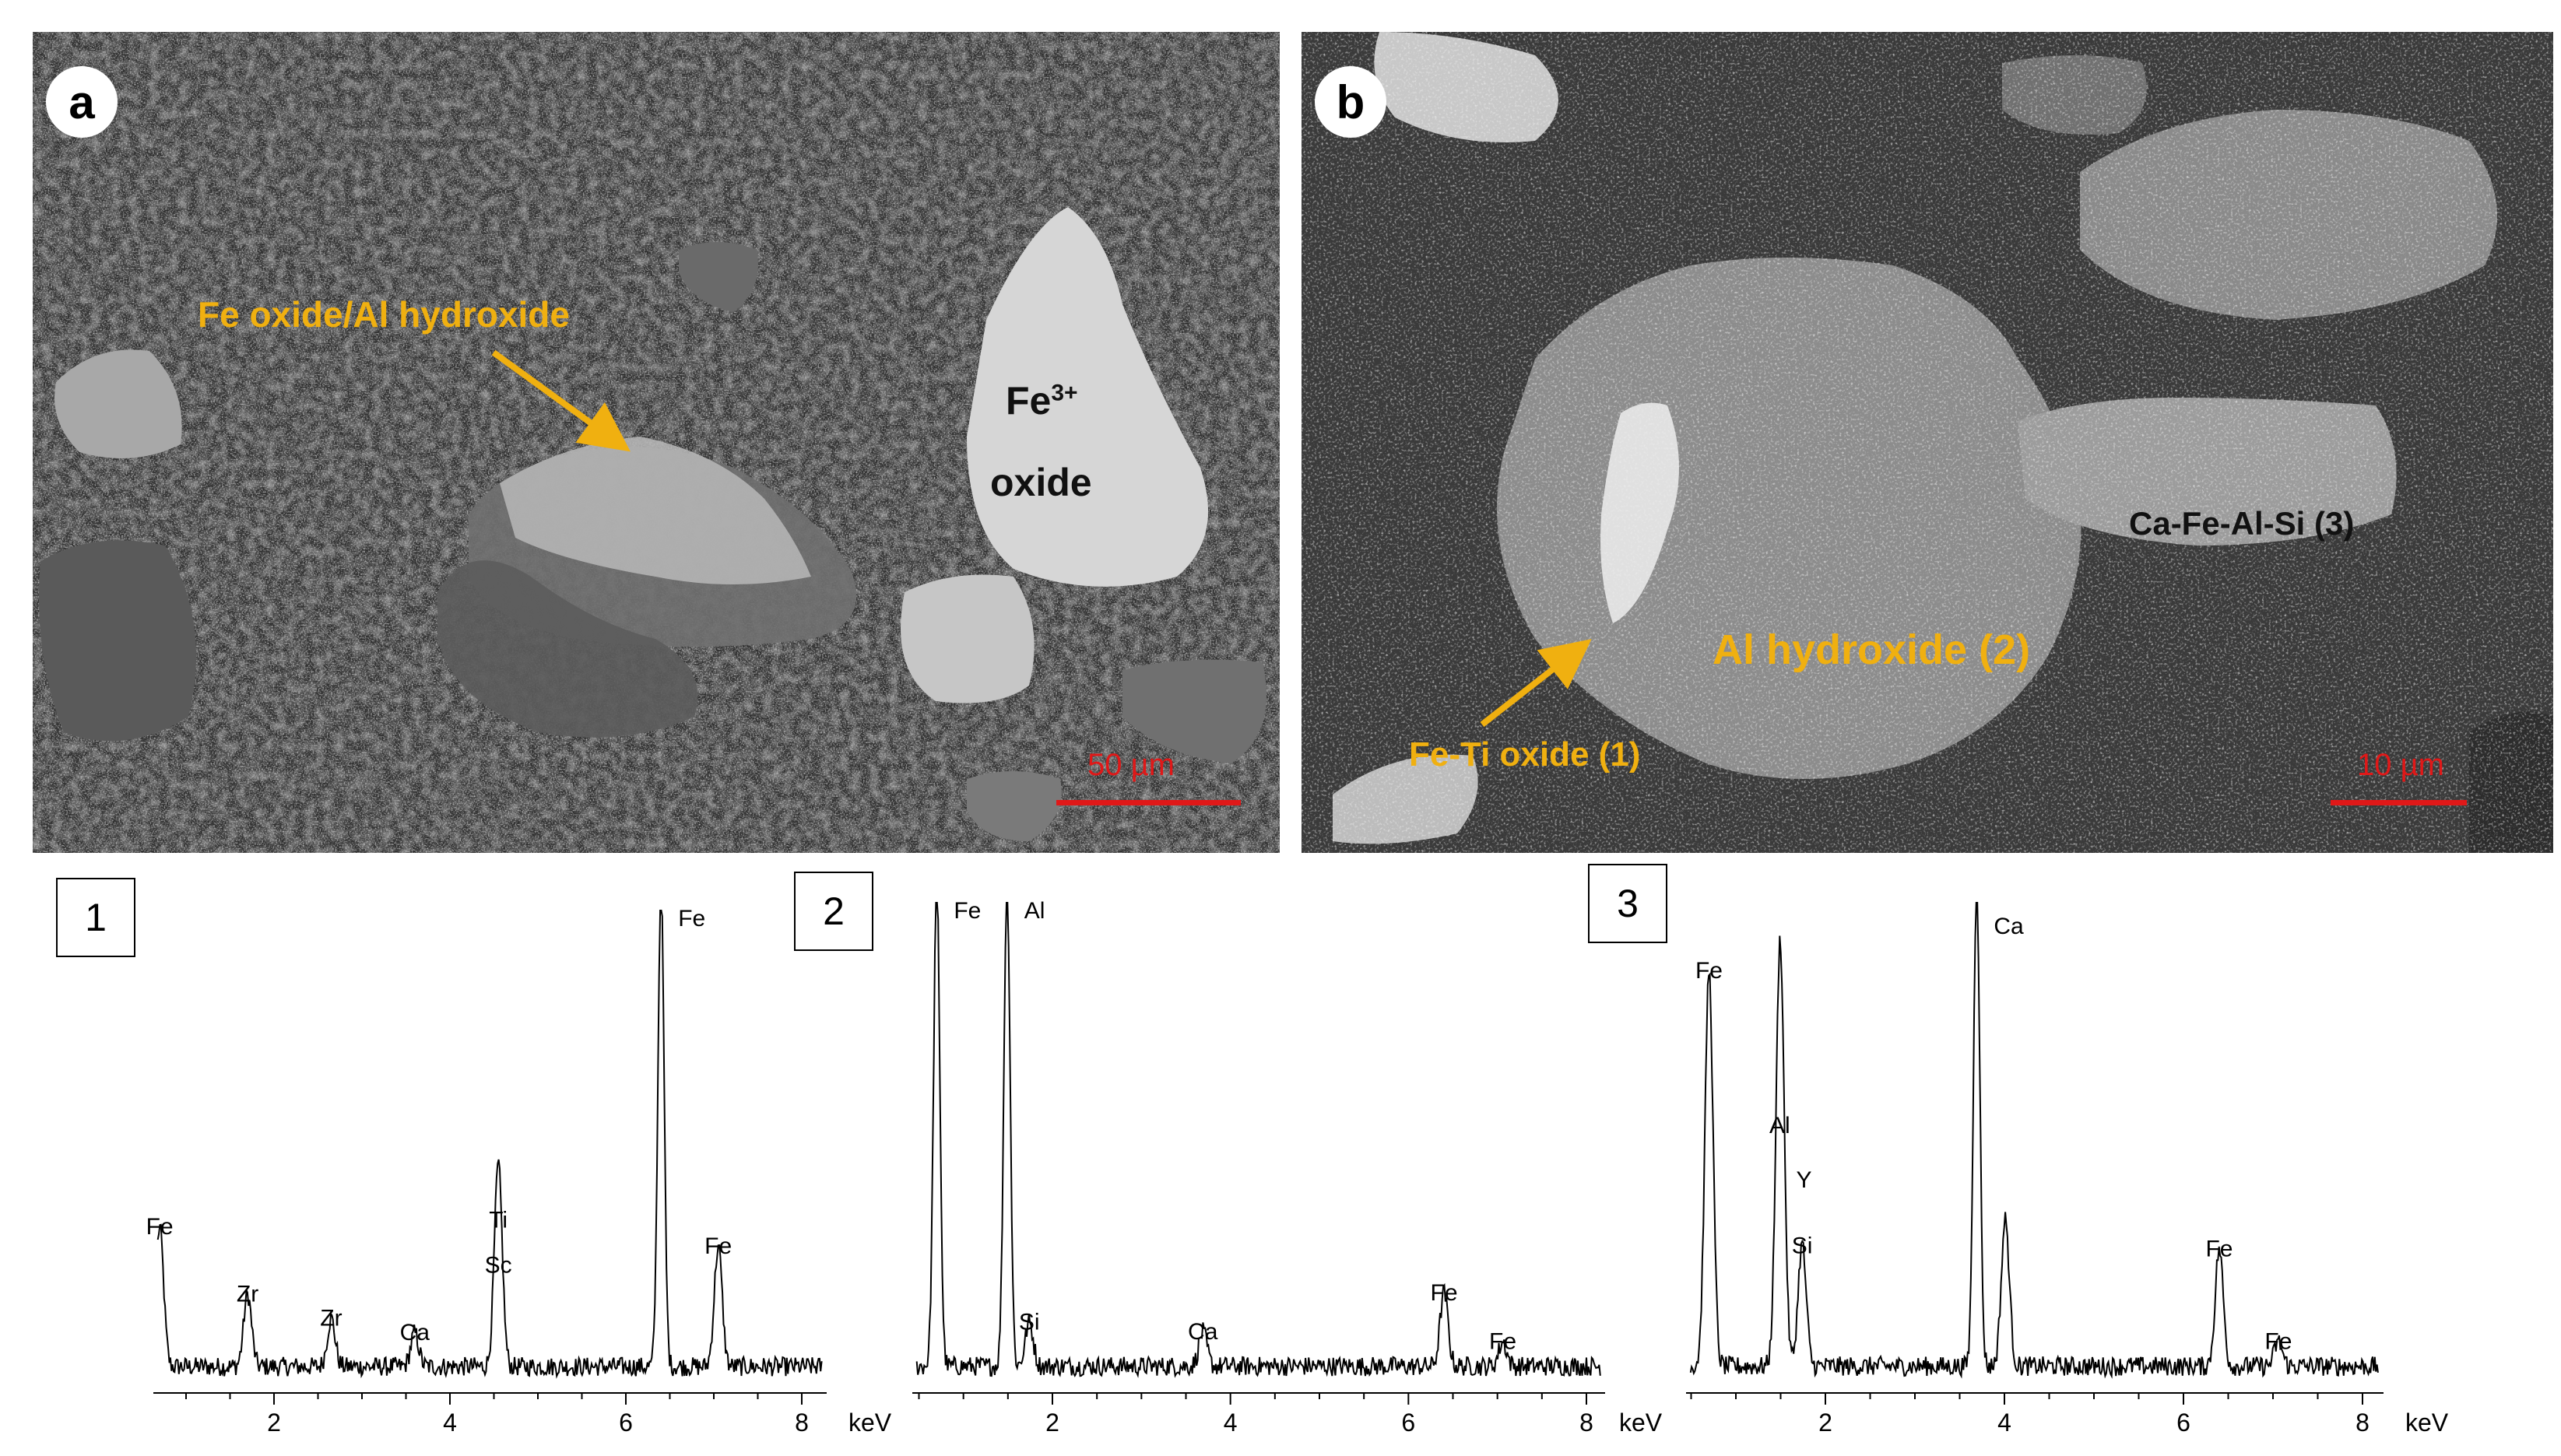 This screenshot has height=1456, width=2561. What do you see at coordinates (1586, 1423) in the screenshot?
I see `spectrum-2-tick-label: 8` at bounding box center [1586, 1423].